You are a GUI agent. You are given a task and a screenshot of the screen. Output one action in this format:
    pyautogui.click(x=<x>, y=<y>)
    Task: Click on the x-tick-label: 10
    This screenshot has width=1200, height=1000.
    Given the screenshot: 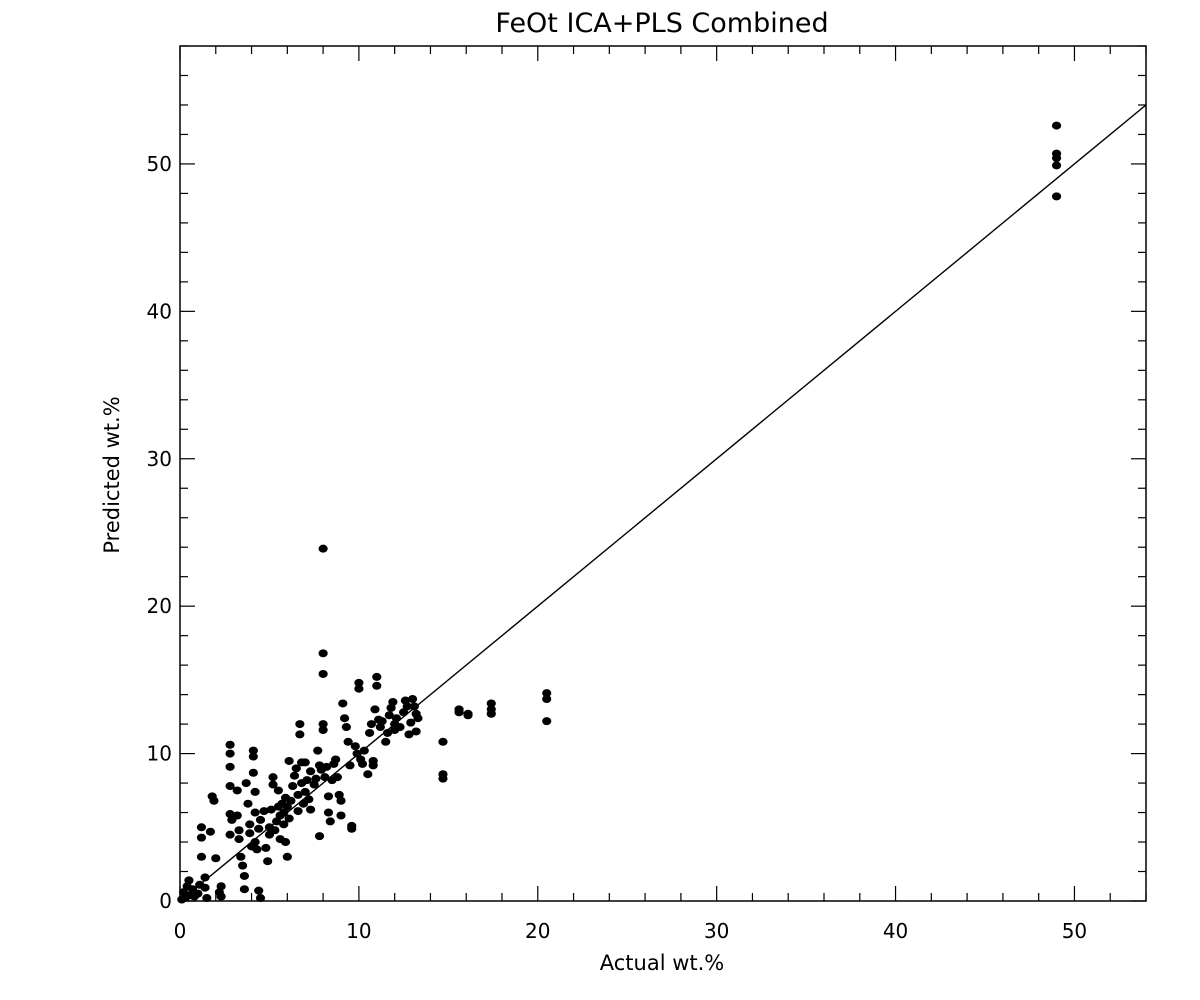 What is the action you would take?
    pyautogui.click(x=358, y=931)
    